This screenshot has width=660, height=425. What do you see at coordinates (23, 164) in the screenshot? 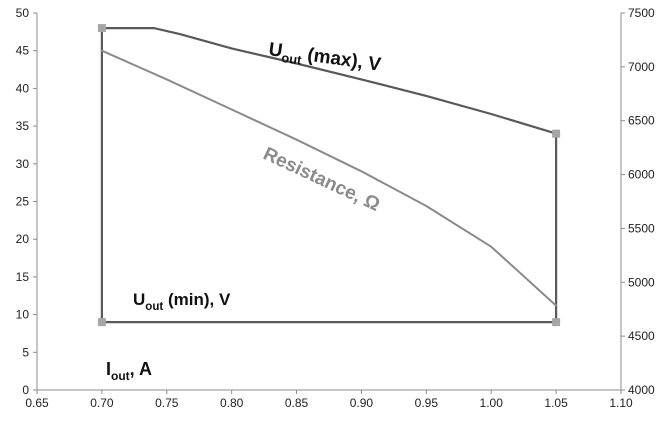
I see `y-left-tick-label: 30` at bounding box center [23, 164].